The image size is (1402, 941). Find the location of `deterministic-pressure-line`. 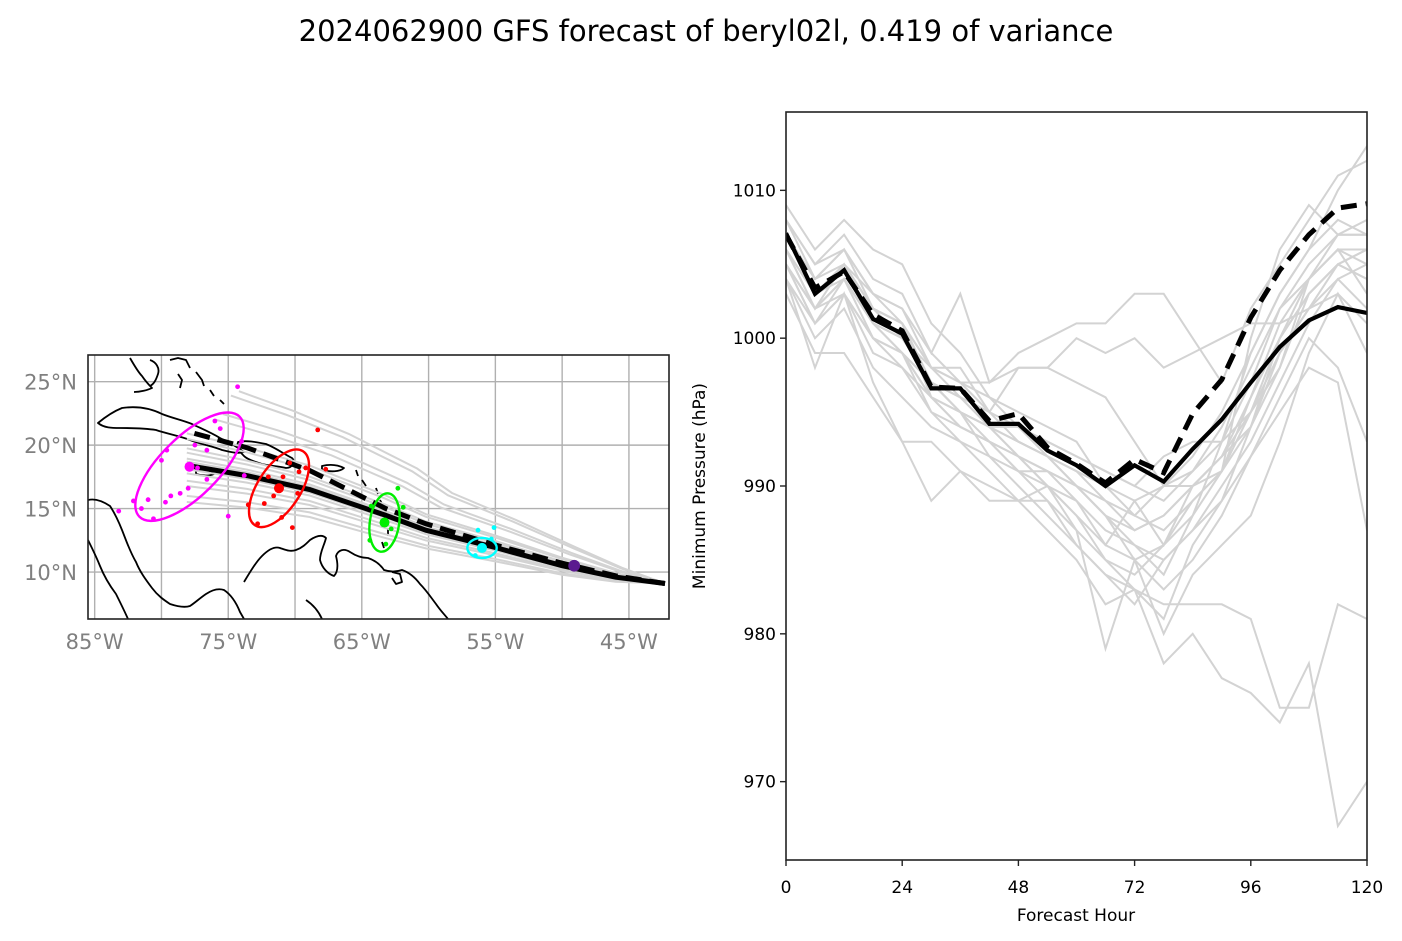

deterministic-pressure-line is located at coordinates (1076, 360).